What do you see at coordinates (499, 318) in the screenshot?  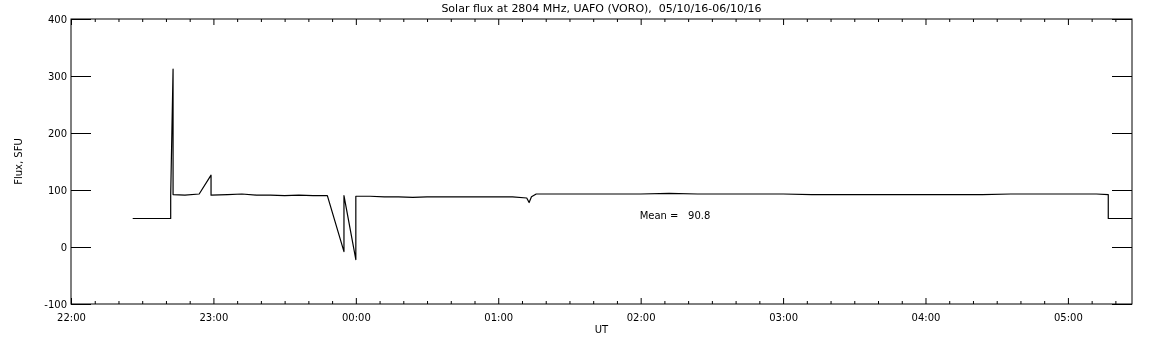 I see `x-tick-label: 01:00` at bounding box center [499, 318].